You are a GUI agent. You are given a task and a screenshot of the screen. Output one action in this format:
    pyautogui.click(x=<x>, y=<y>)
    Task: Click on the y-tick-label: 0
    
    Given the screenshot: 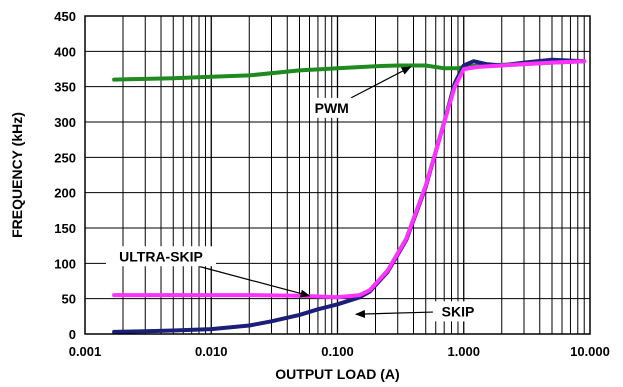 What is the action you would take?
    pyautogui.click(x=72, y=334)
    